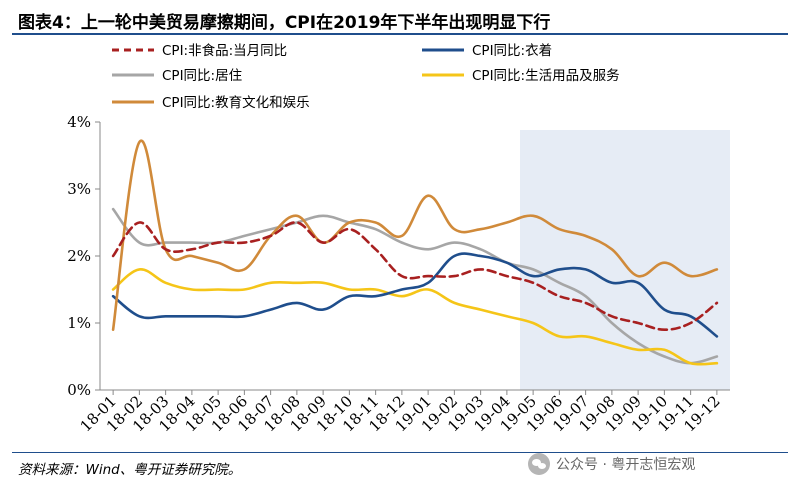 The width and height of the screenshot is (800, 490). What do you see at coordinates (202, 76) in the screenshot?
I see `legend-item-3-label: CPI同比:居住` at bounding box center [202, 76].